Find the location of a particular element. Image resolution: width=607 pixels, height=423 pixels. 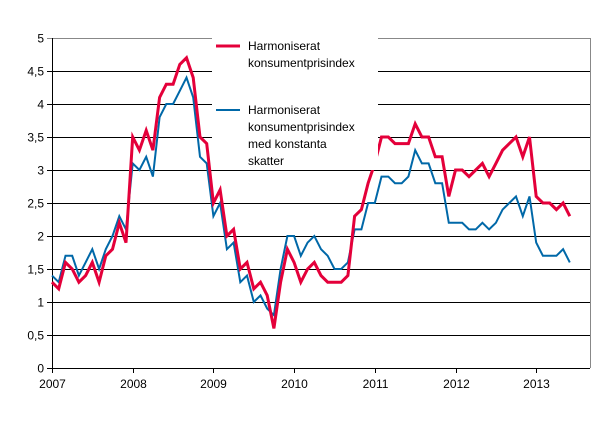

legend-label-2: konsumentprisindex is located at coordinates (301, 127).